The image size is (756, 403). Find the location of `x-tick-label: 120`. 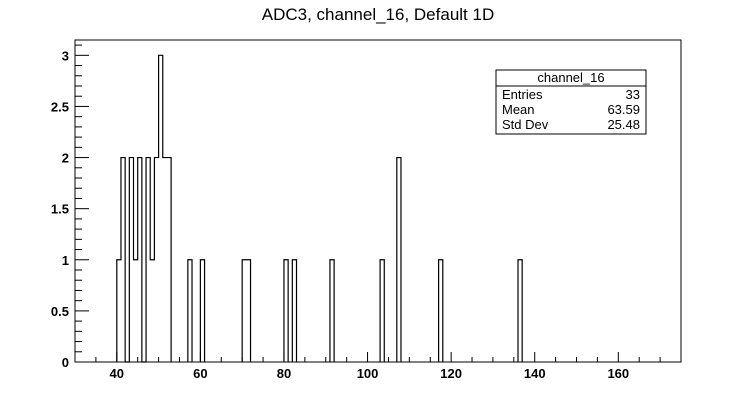

x-tick-label: 120 is located at coordinates (451, 373).